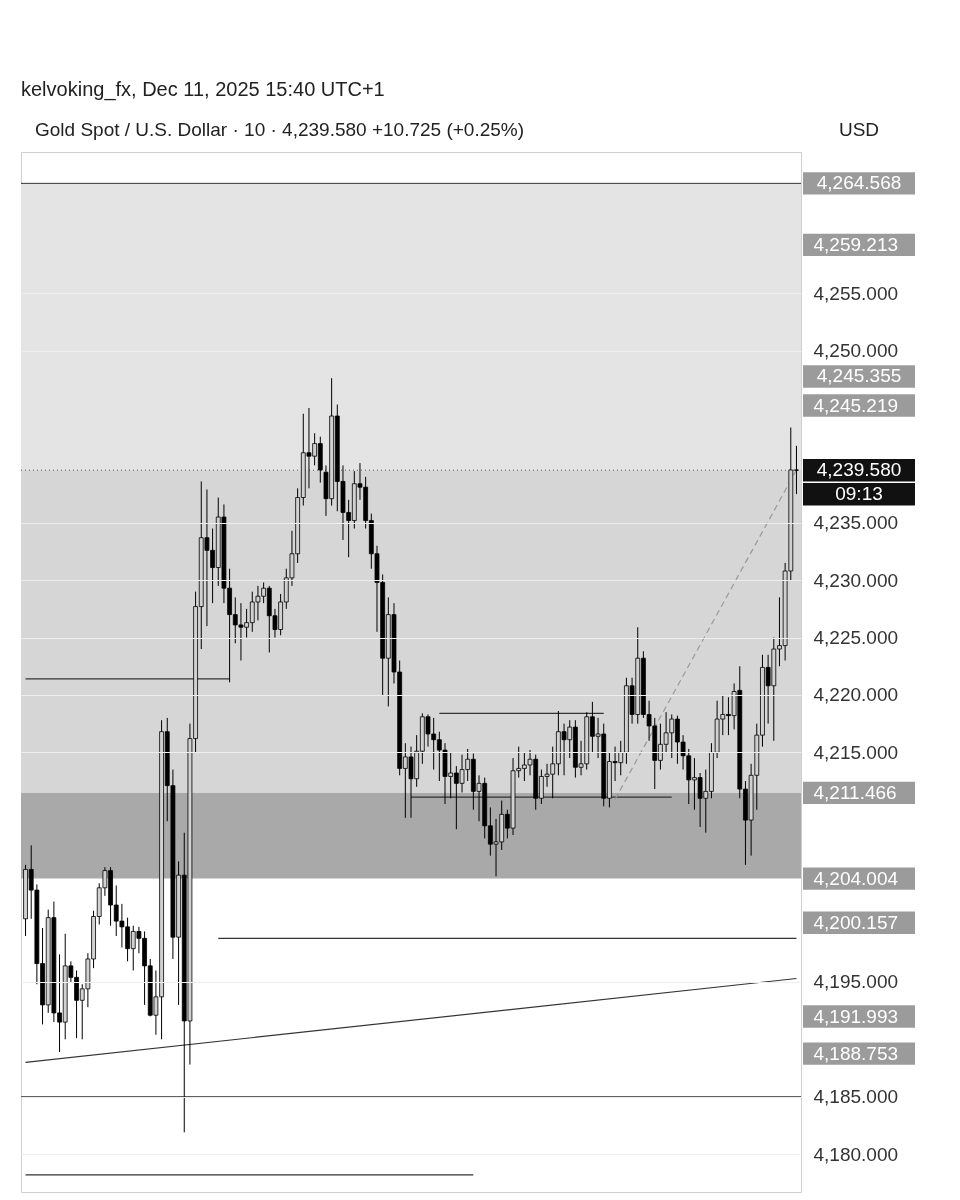  Describe the element at coordinates (859, 183) in the screenshot. I see `ref-line-label: 4,264.568` at that location.